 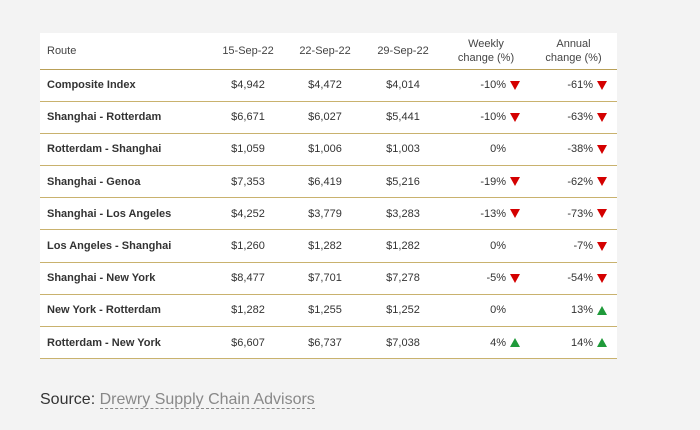 What do you see at coordinates (325, 150) in the screenshot?
I see `rate-cell-22-sep: $1,006` at bounding box center [325, 150].